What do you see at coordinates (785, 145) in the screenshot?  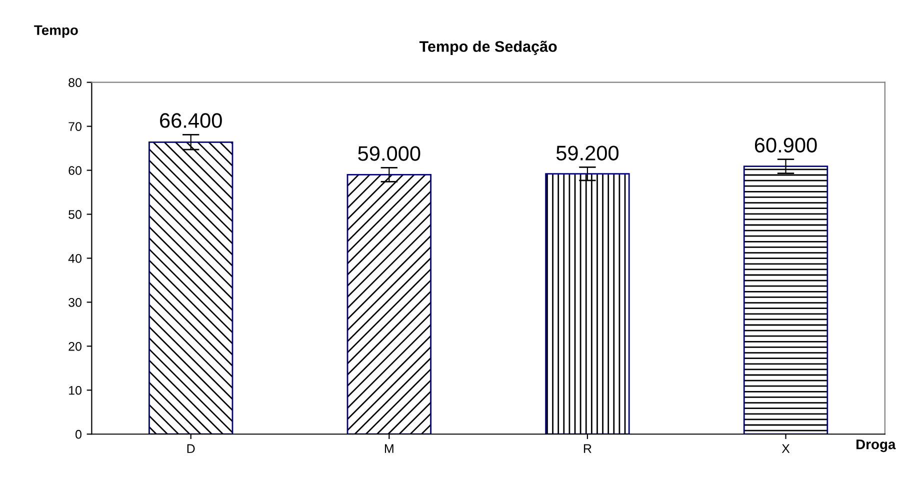 I see `data-label: 60.900` at bounding box center [785, 145].